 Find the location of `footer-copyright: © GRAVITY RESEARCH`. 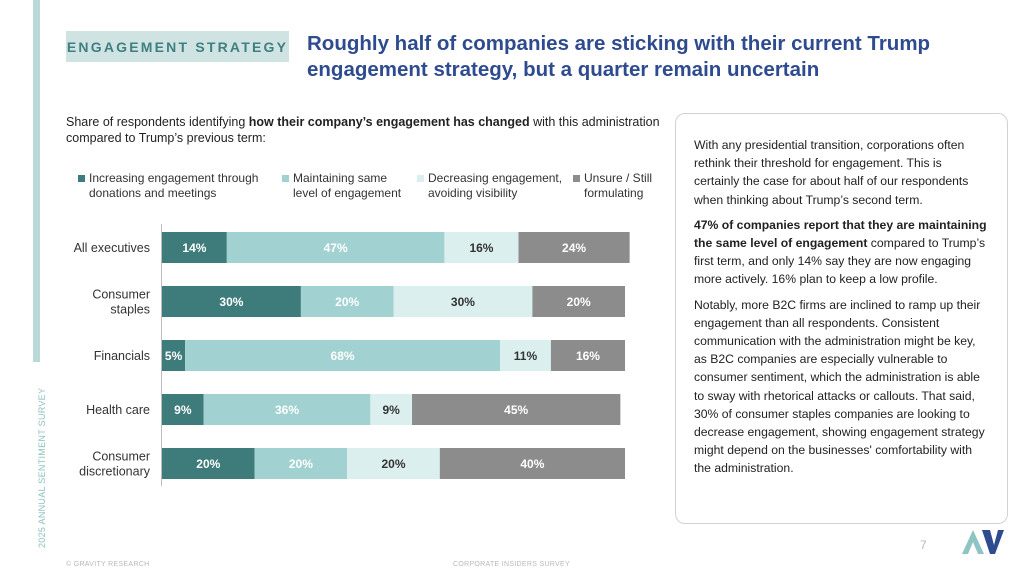

footer-copyright: © GRAVITY RESEARCH is located at coordinates (108, 564).